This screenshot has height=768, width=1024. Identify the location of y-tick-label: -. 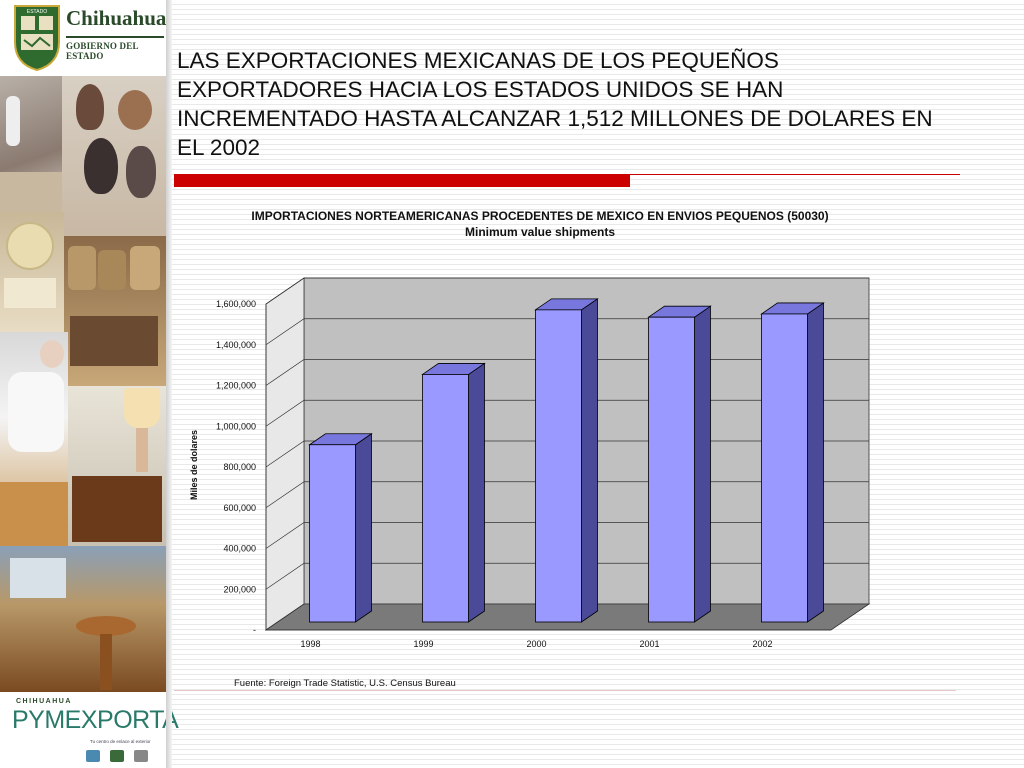
(254, 630).